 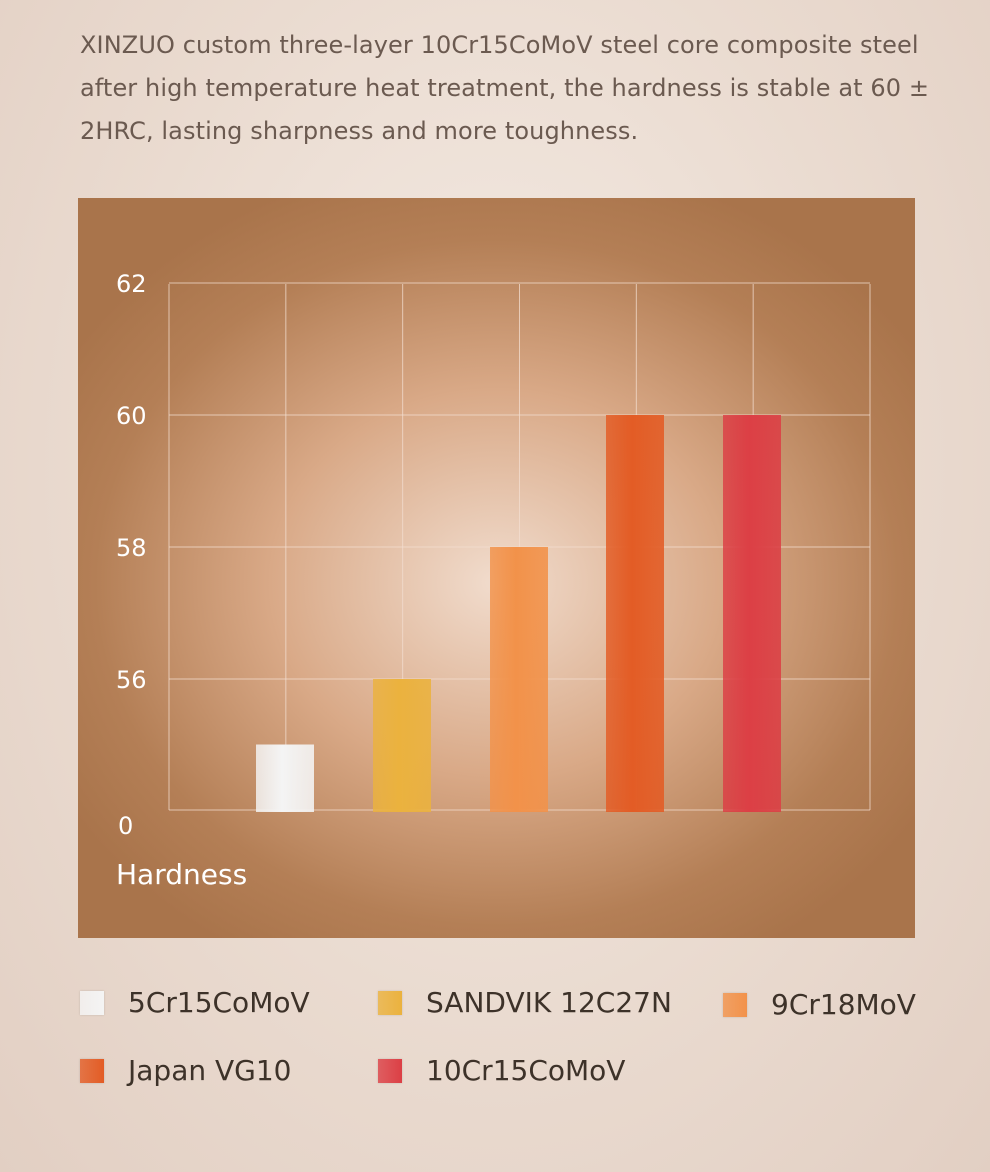 I want to click on bar-japan-vg10, so click(x=635, y=613).